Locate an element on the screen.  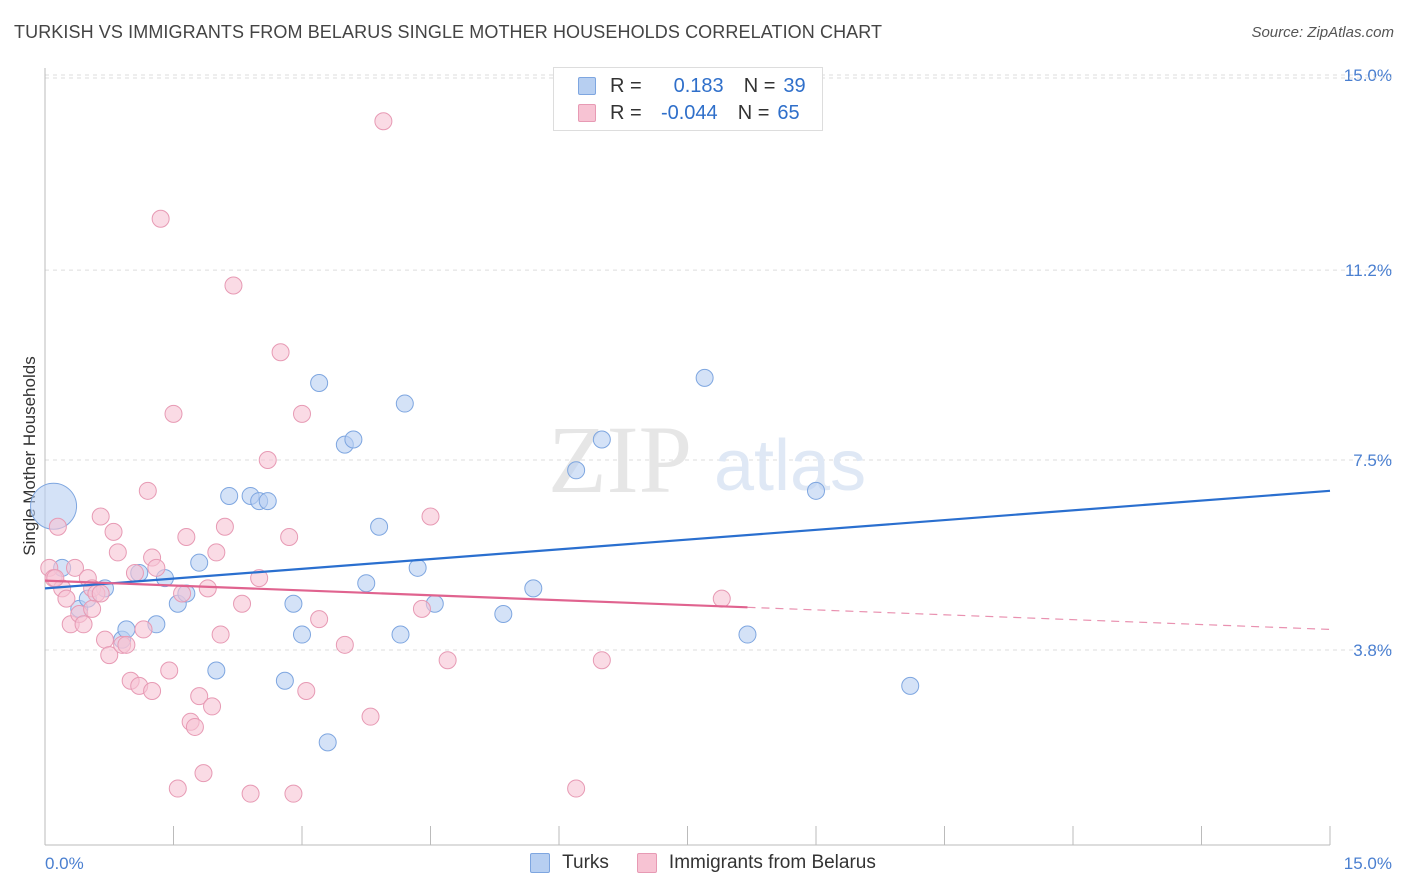
legend-item-belarus: Immigrants from Belarus is located at coordinates (756, 863).